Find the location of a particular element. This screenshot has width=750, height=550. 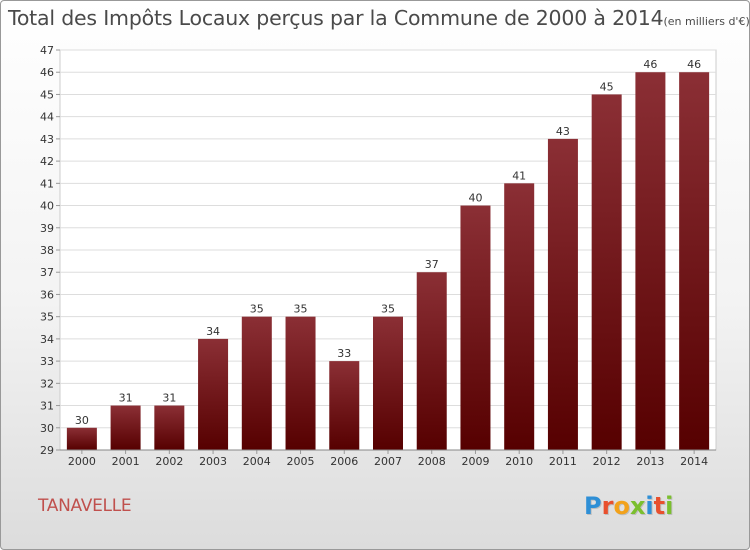

y-tick-label: 33 is located at coordinates (47, 361).